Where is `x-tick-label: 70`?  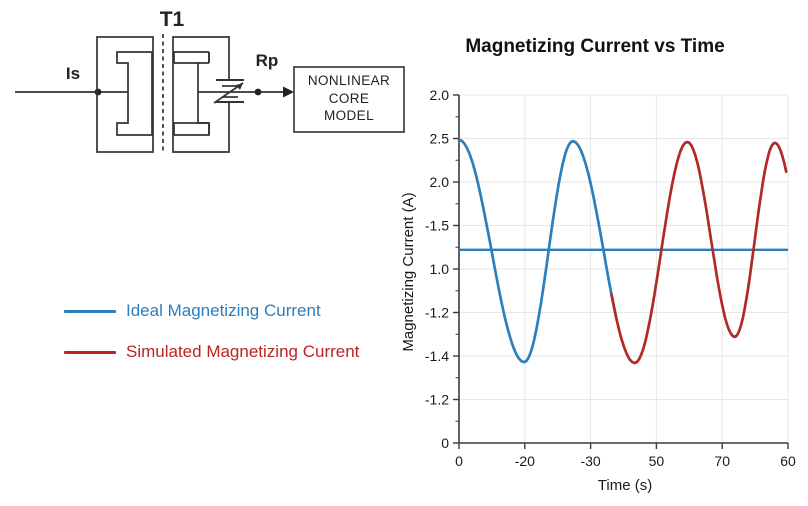 x-tick-label: 70 is located at coordinates (722, 461).